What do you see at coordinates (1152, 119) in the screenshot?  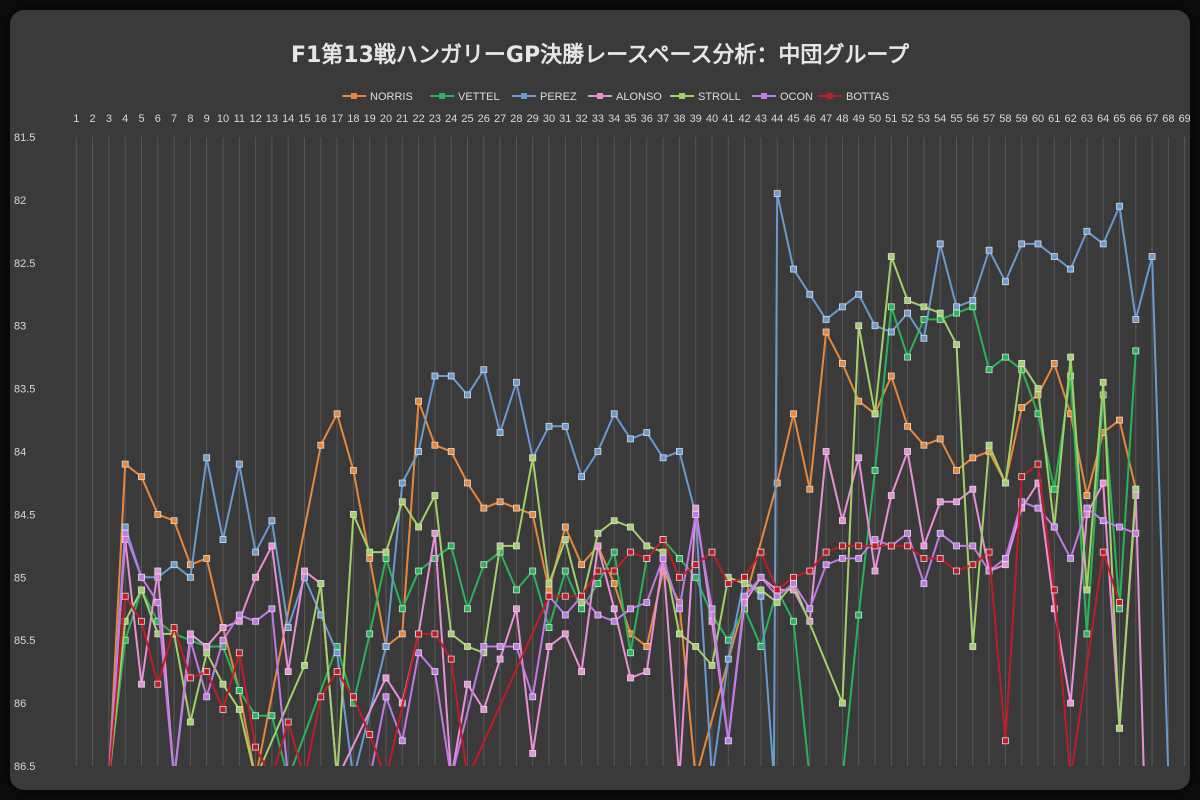 I see `x-tick-label: 67` at bounding box center [1152, 119].